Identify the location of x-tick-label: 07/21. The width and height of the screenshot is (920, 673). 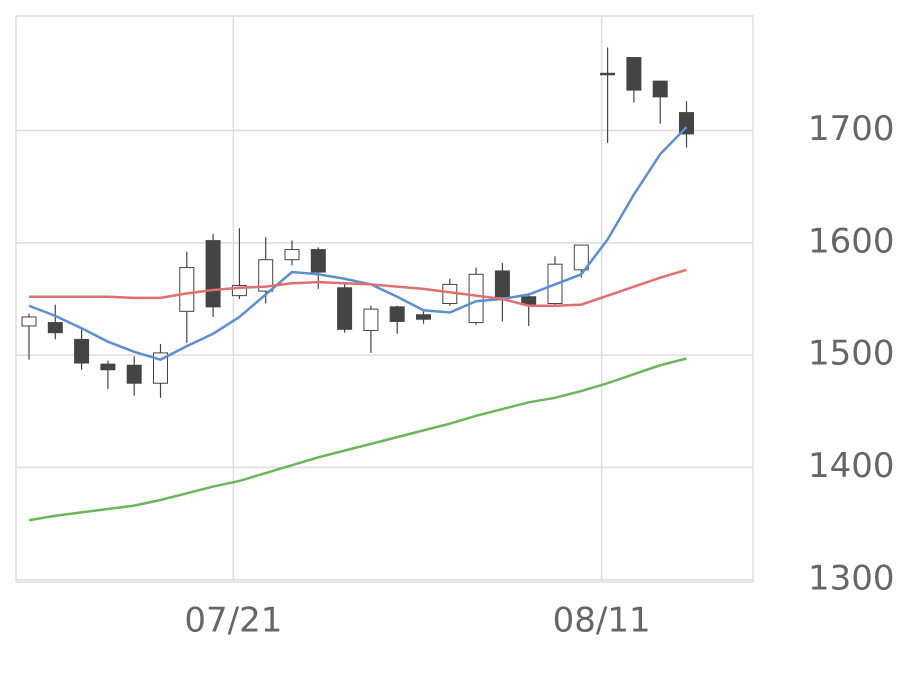
(233, 621).